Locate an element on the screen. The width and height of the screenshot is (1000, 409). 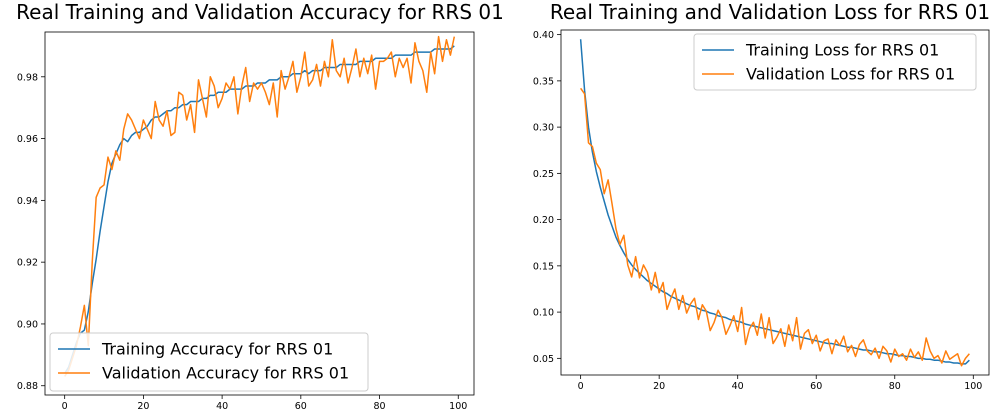
y-tick-label: 0.96 is located at coordinates (27, 139).